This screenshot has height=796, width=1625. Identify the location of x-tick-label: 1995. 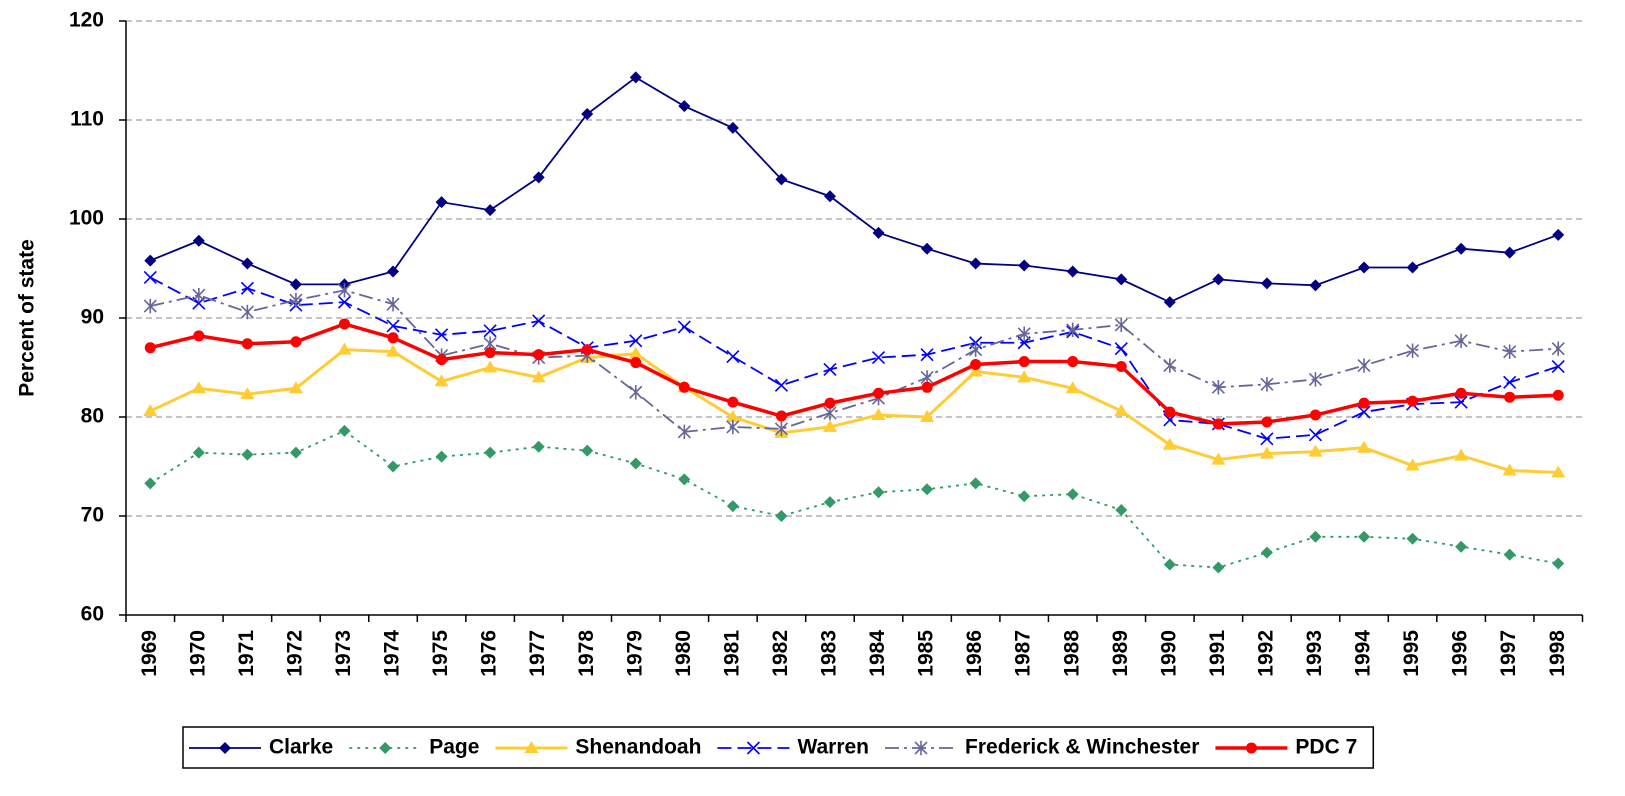
(1411, 653).